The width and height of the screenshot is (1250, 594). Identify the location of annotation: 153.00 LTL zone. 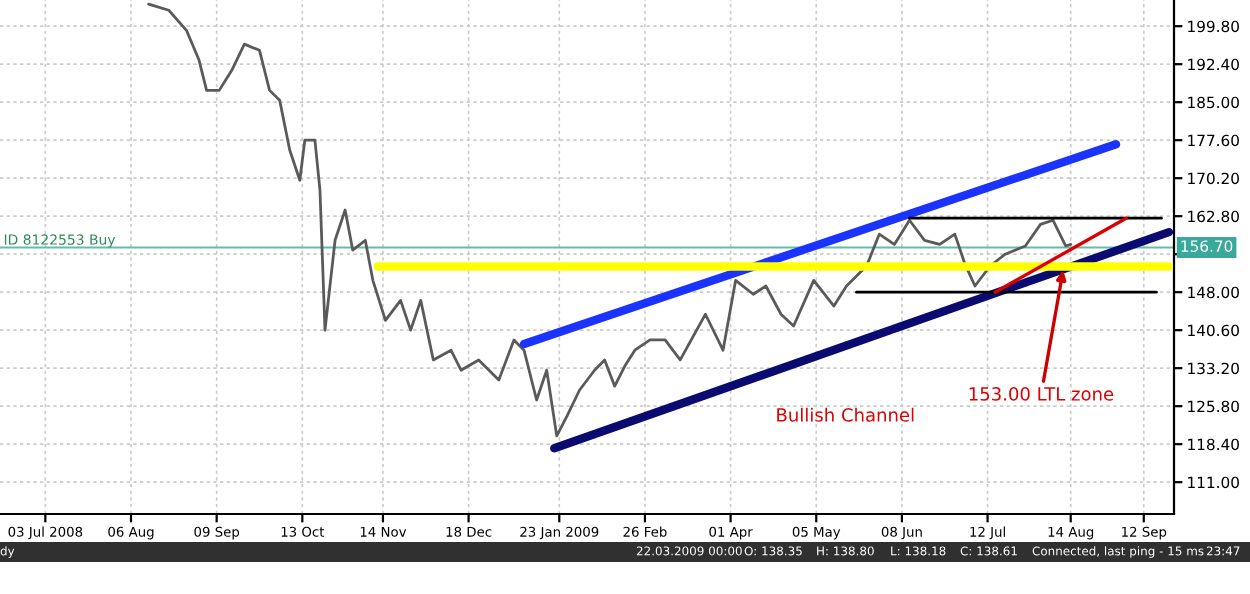
(1041, 394).